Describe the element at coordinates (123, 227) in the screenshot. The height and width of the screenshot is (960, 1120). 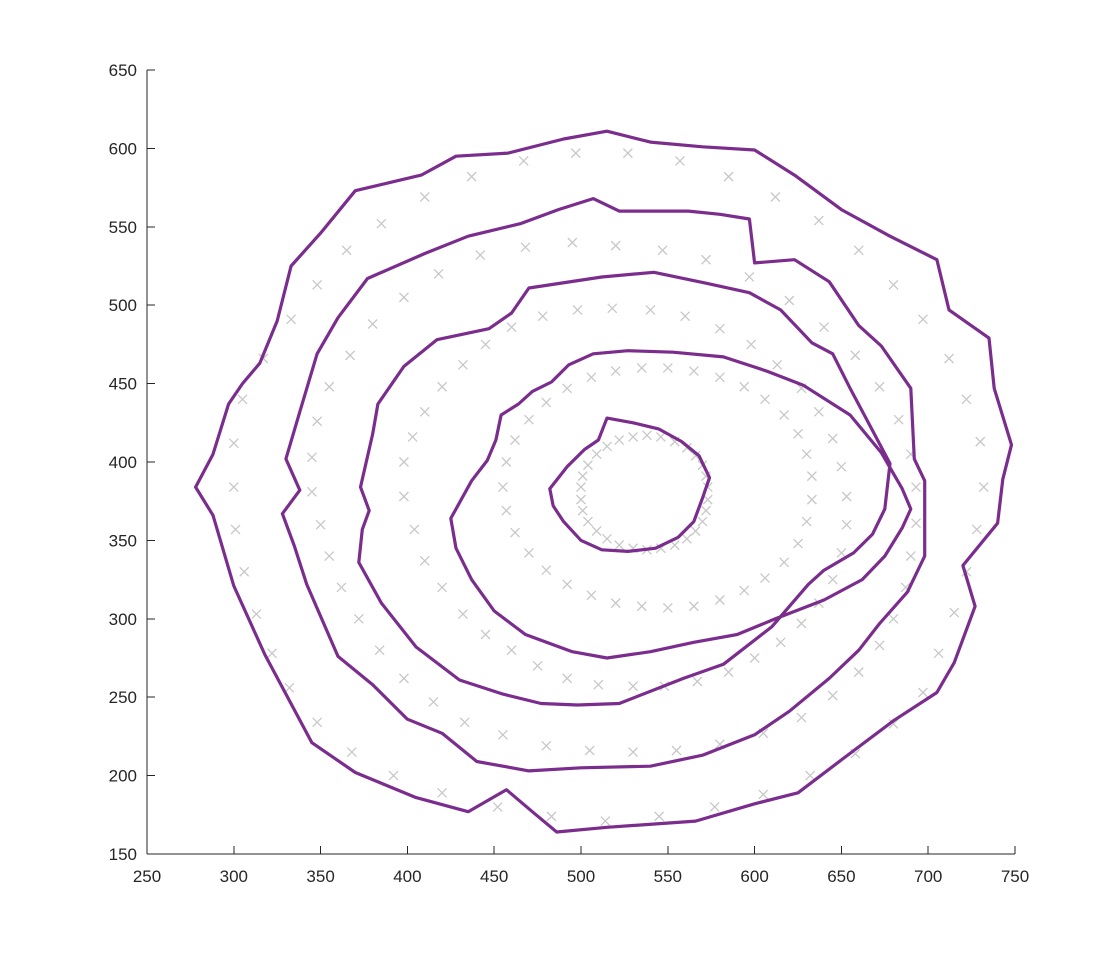
I see `y-tick-label: 550` at that location.